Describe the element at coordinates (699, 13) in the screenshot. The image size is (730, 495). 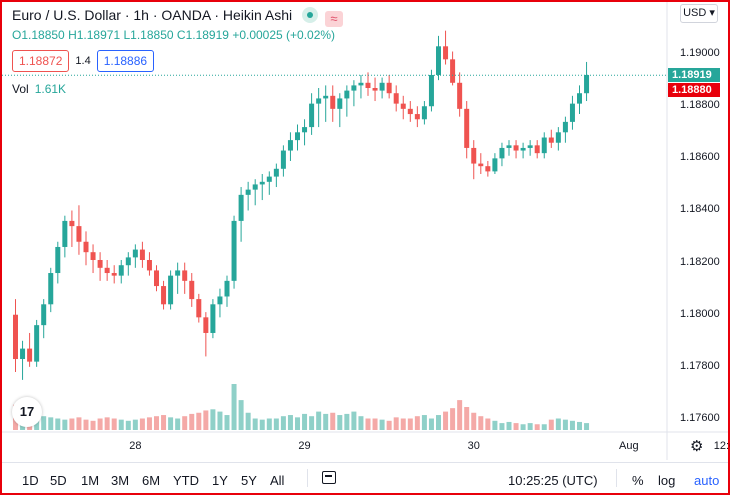
I see `currency-select: USD ▾` at that location.